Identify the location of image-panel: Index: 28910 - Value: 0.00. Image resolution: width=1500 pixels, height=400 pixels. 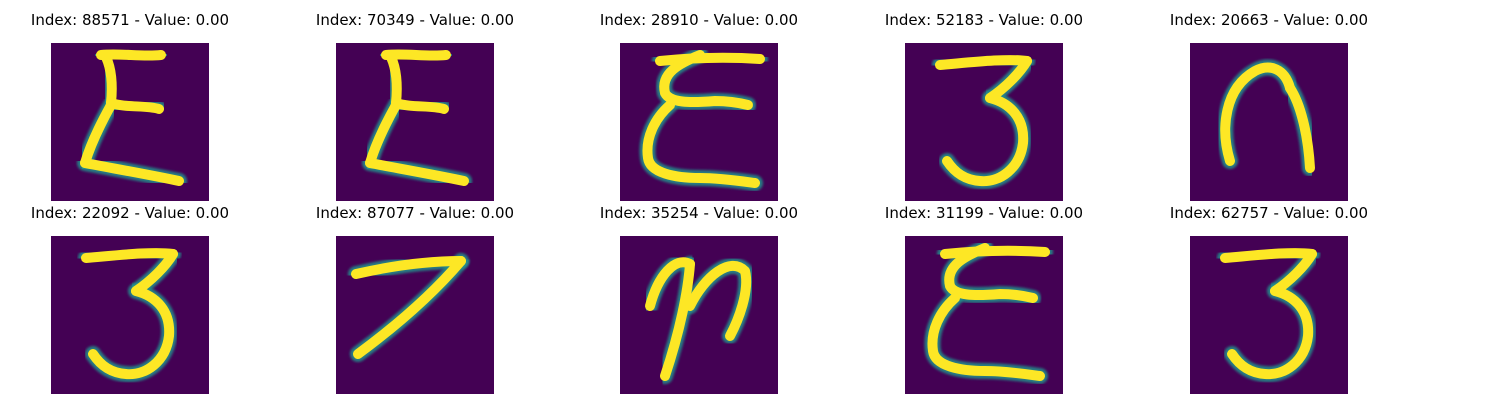
(699, 105).